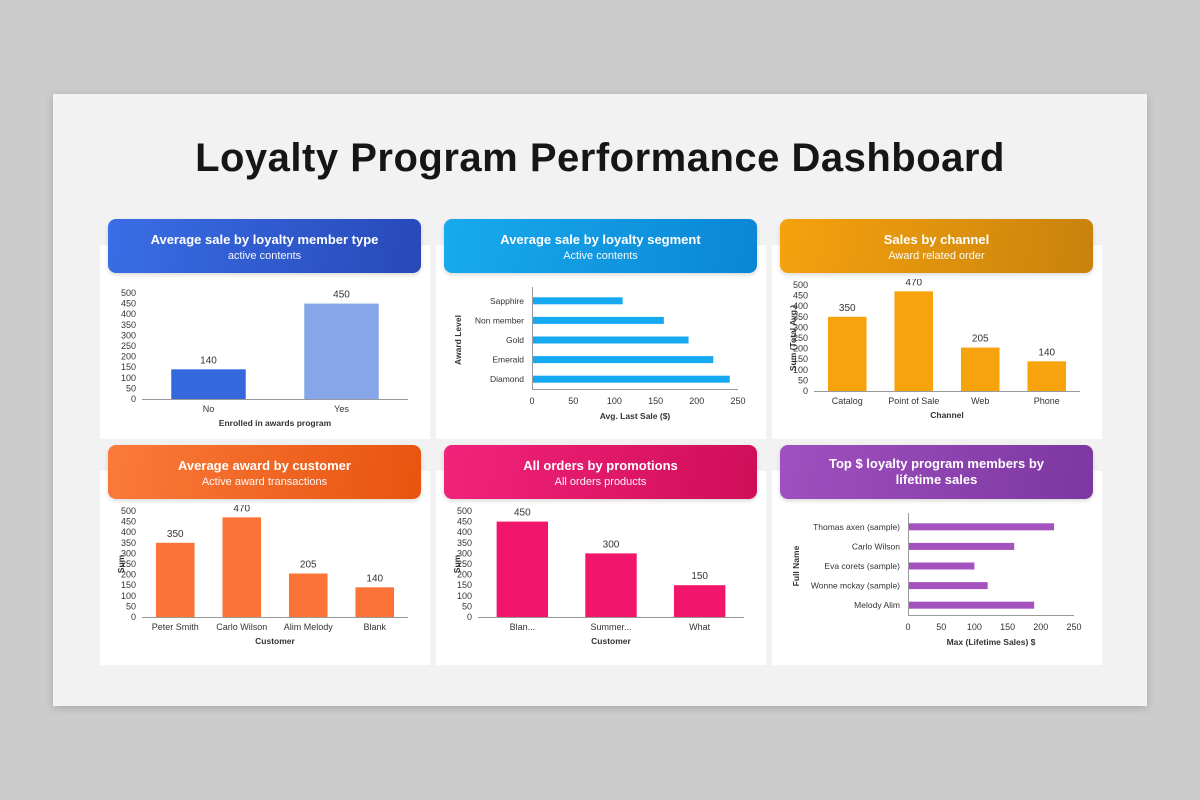 This screenshot has width=1200, height=800. Describe the element at coordinates (175, 627) in the screenshot. I see `x-tick-label: Peter Smith` at that location.